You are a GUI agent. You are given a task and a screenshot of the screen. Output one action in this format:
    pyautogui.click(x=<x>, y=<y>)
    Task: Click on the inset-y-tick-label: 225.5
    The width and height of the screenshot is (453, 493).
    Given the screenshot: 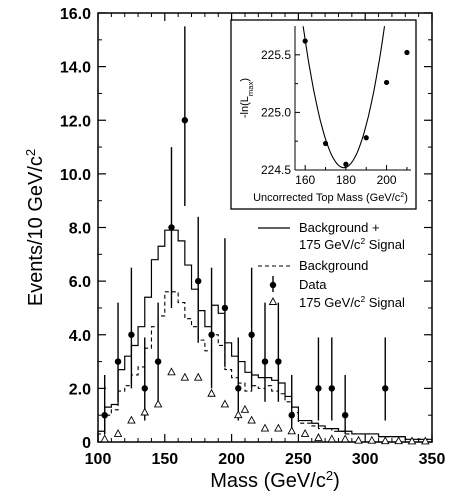 What is the action you would take?
    pyautogui.click(x=276, y=55)
    